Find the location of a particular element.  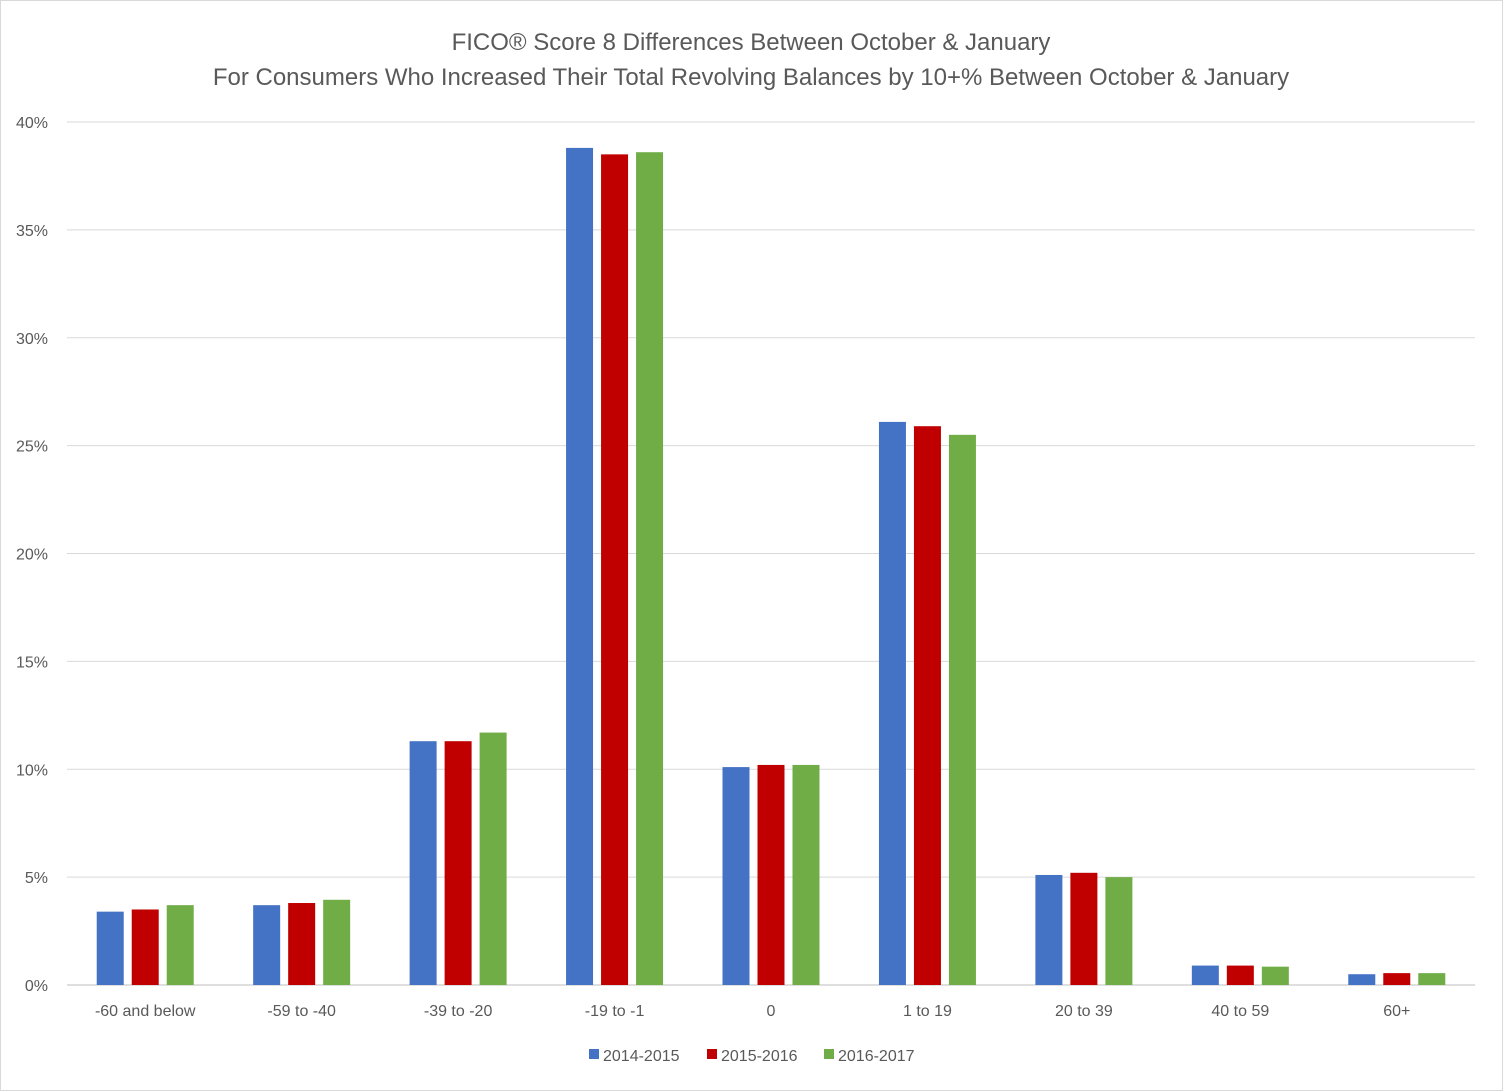

y-axis-ticks: 0% 5% 10% 15% 20% 25% 30% 35% 40% is located at coordinates (32, 555).